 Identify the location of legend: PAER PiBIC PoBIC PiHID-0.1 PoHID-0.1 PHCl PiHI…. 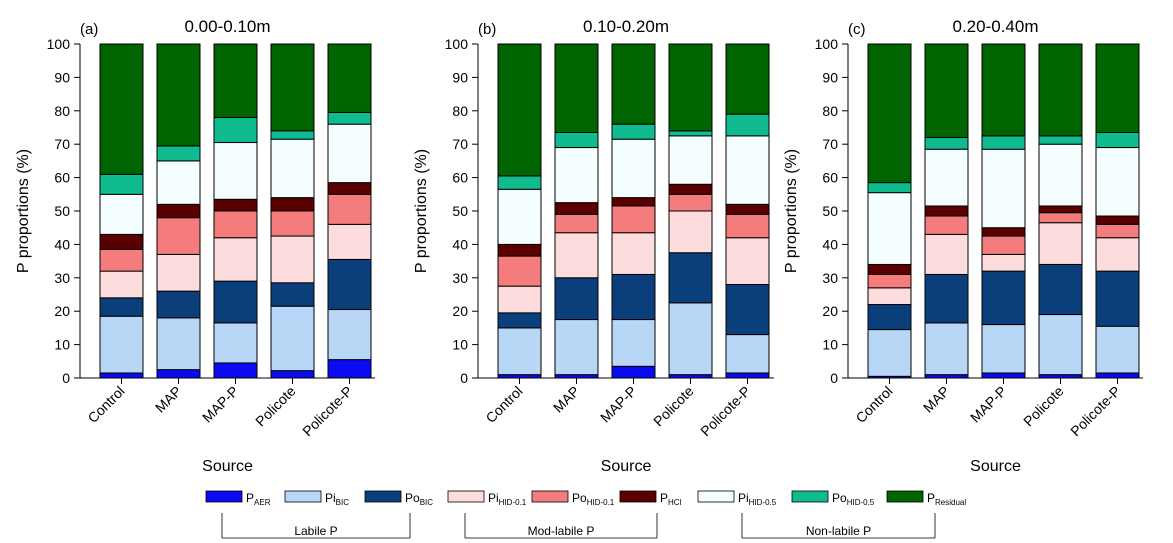
(585, 514).